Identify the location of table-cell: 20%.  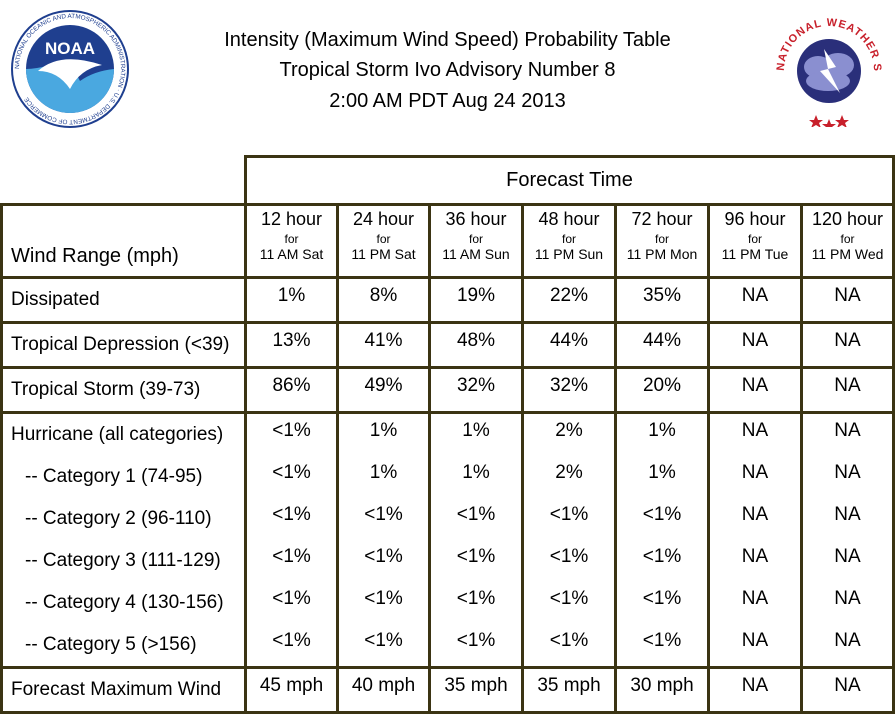
(662, 390).